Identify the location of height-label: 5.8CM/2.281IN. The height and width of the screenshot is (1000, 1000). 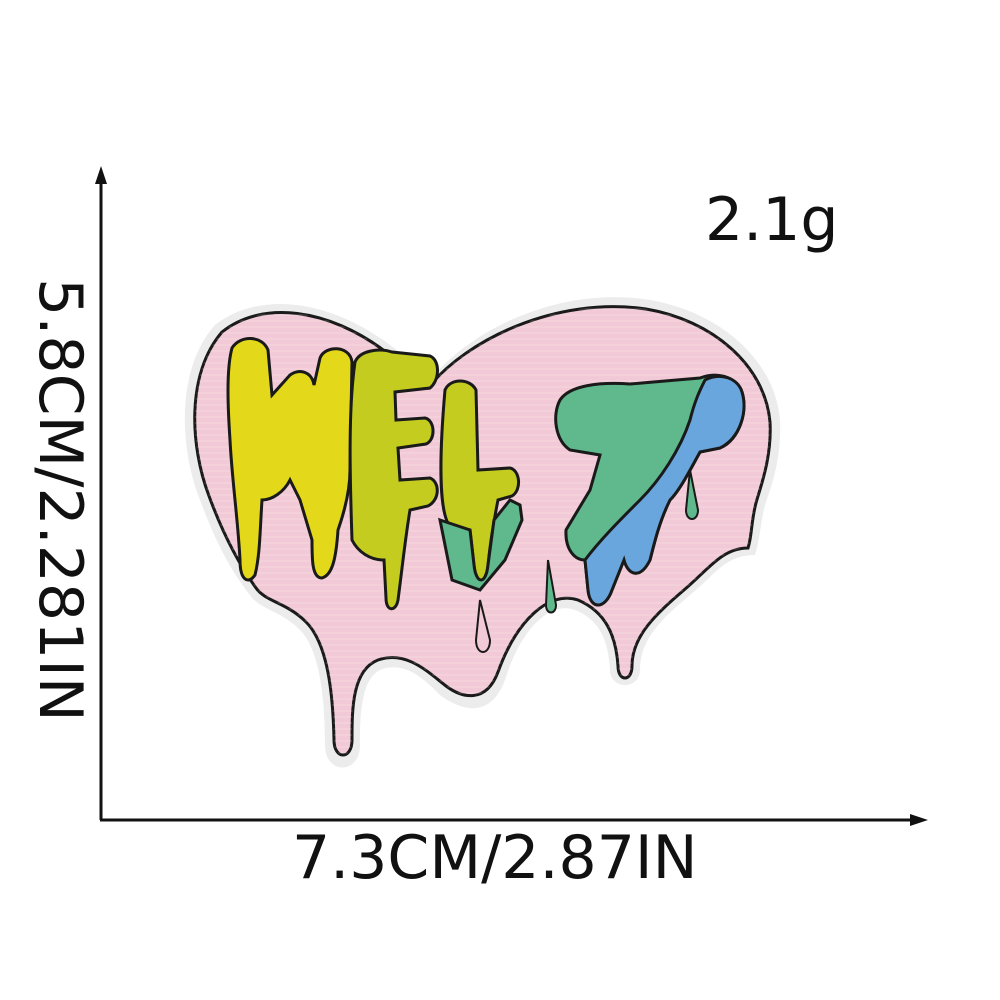
(60, 500).